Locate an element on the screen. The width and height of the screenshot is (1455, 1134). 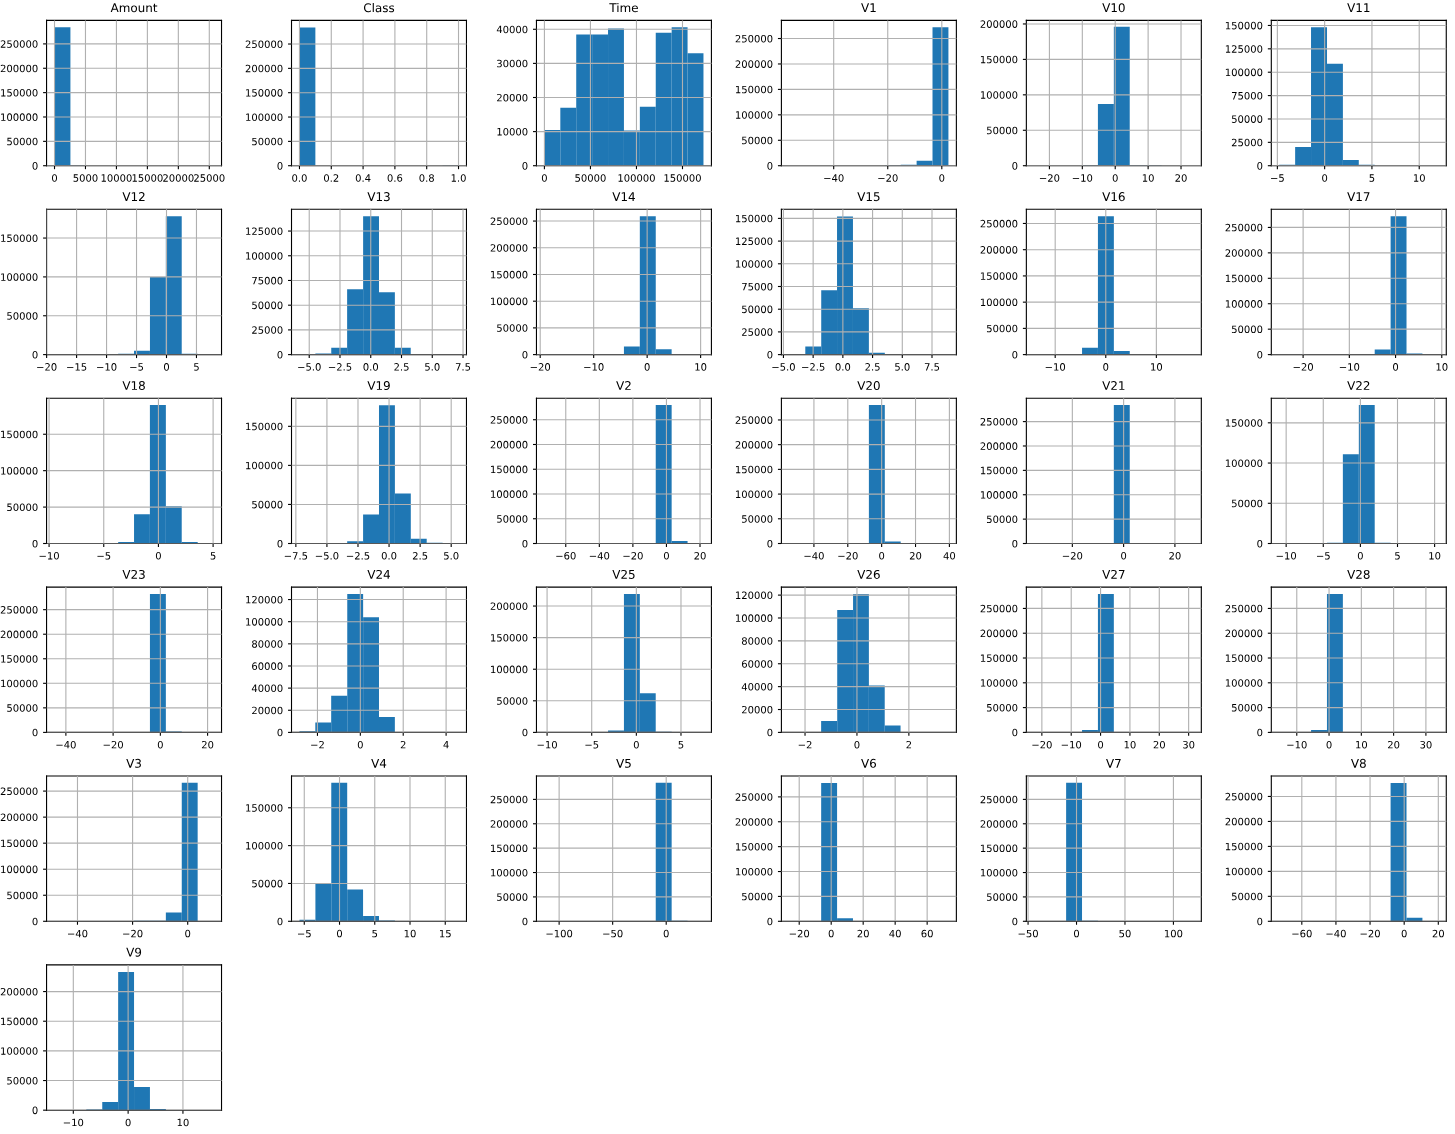
y-tick-label: 20000 is located at coordinates (267, 710).